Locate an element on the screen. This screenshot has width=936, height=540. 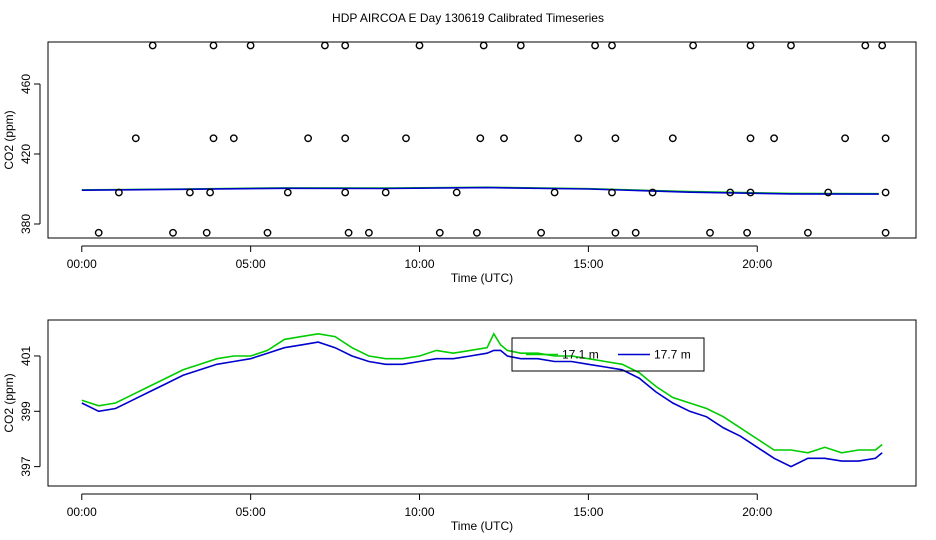
y-tick-label: 380 is located at coordinates (26, 224).